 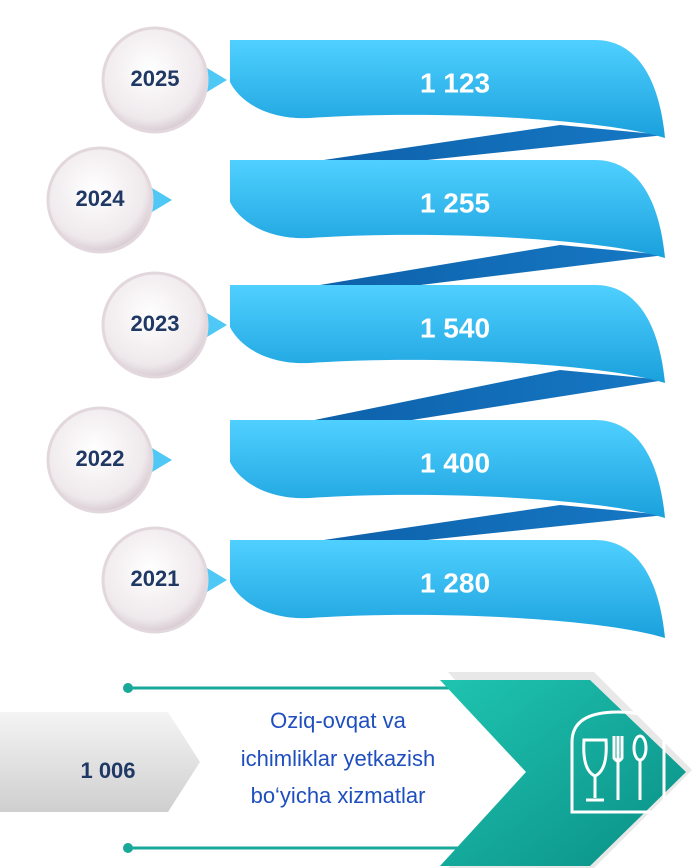 I want to click on value: 1 255, so click(x=455, y=202).